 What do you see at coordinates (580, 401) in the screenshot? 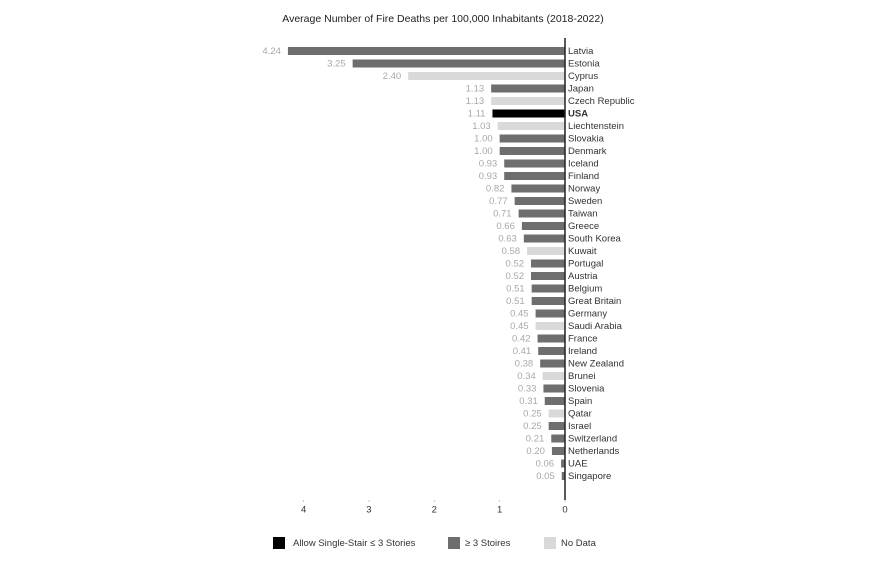
I see `category-label: Spain` at bounding box center [580, 401].